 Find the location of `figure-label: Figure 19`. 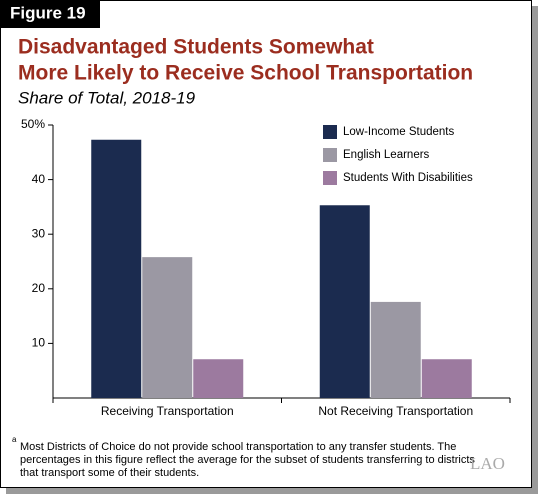

figure-label: Figure 19 is located at coordinates (48, 12).